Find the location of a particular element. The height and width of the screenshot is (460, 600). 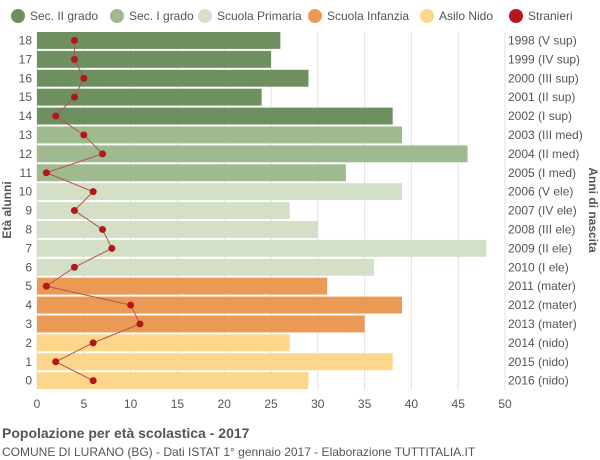

x-tick-label-30: 30 is located at coordinates (318, 404).